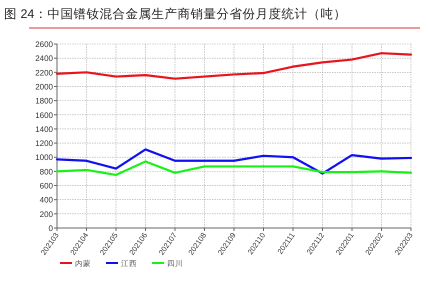  I want to click on y-tick-label: 800, so click(47, 171).